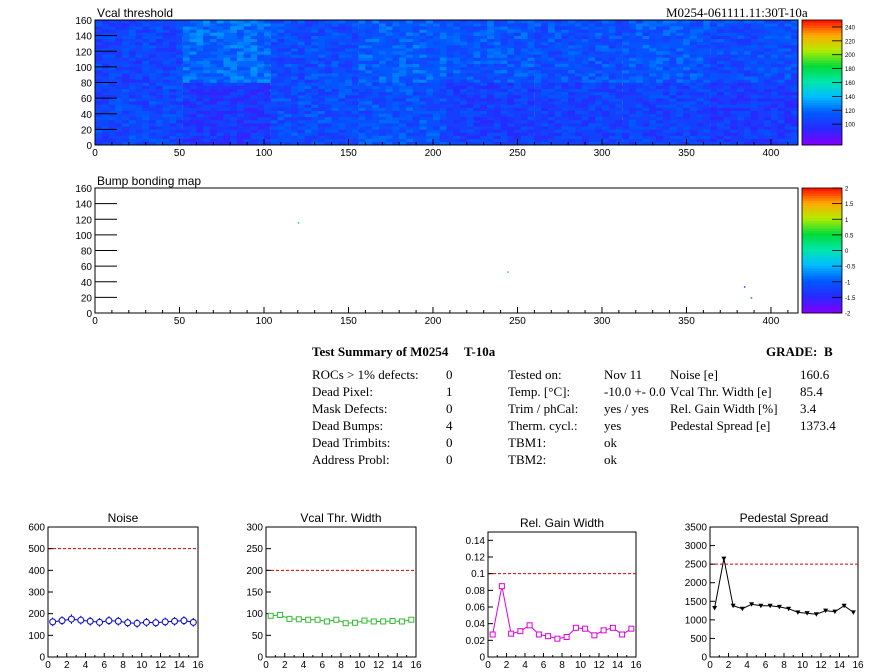  I want to click on bump-defect-point, so click(751, 298).